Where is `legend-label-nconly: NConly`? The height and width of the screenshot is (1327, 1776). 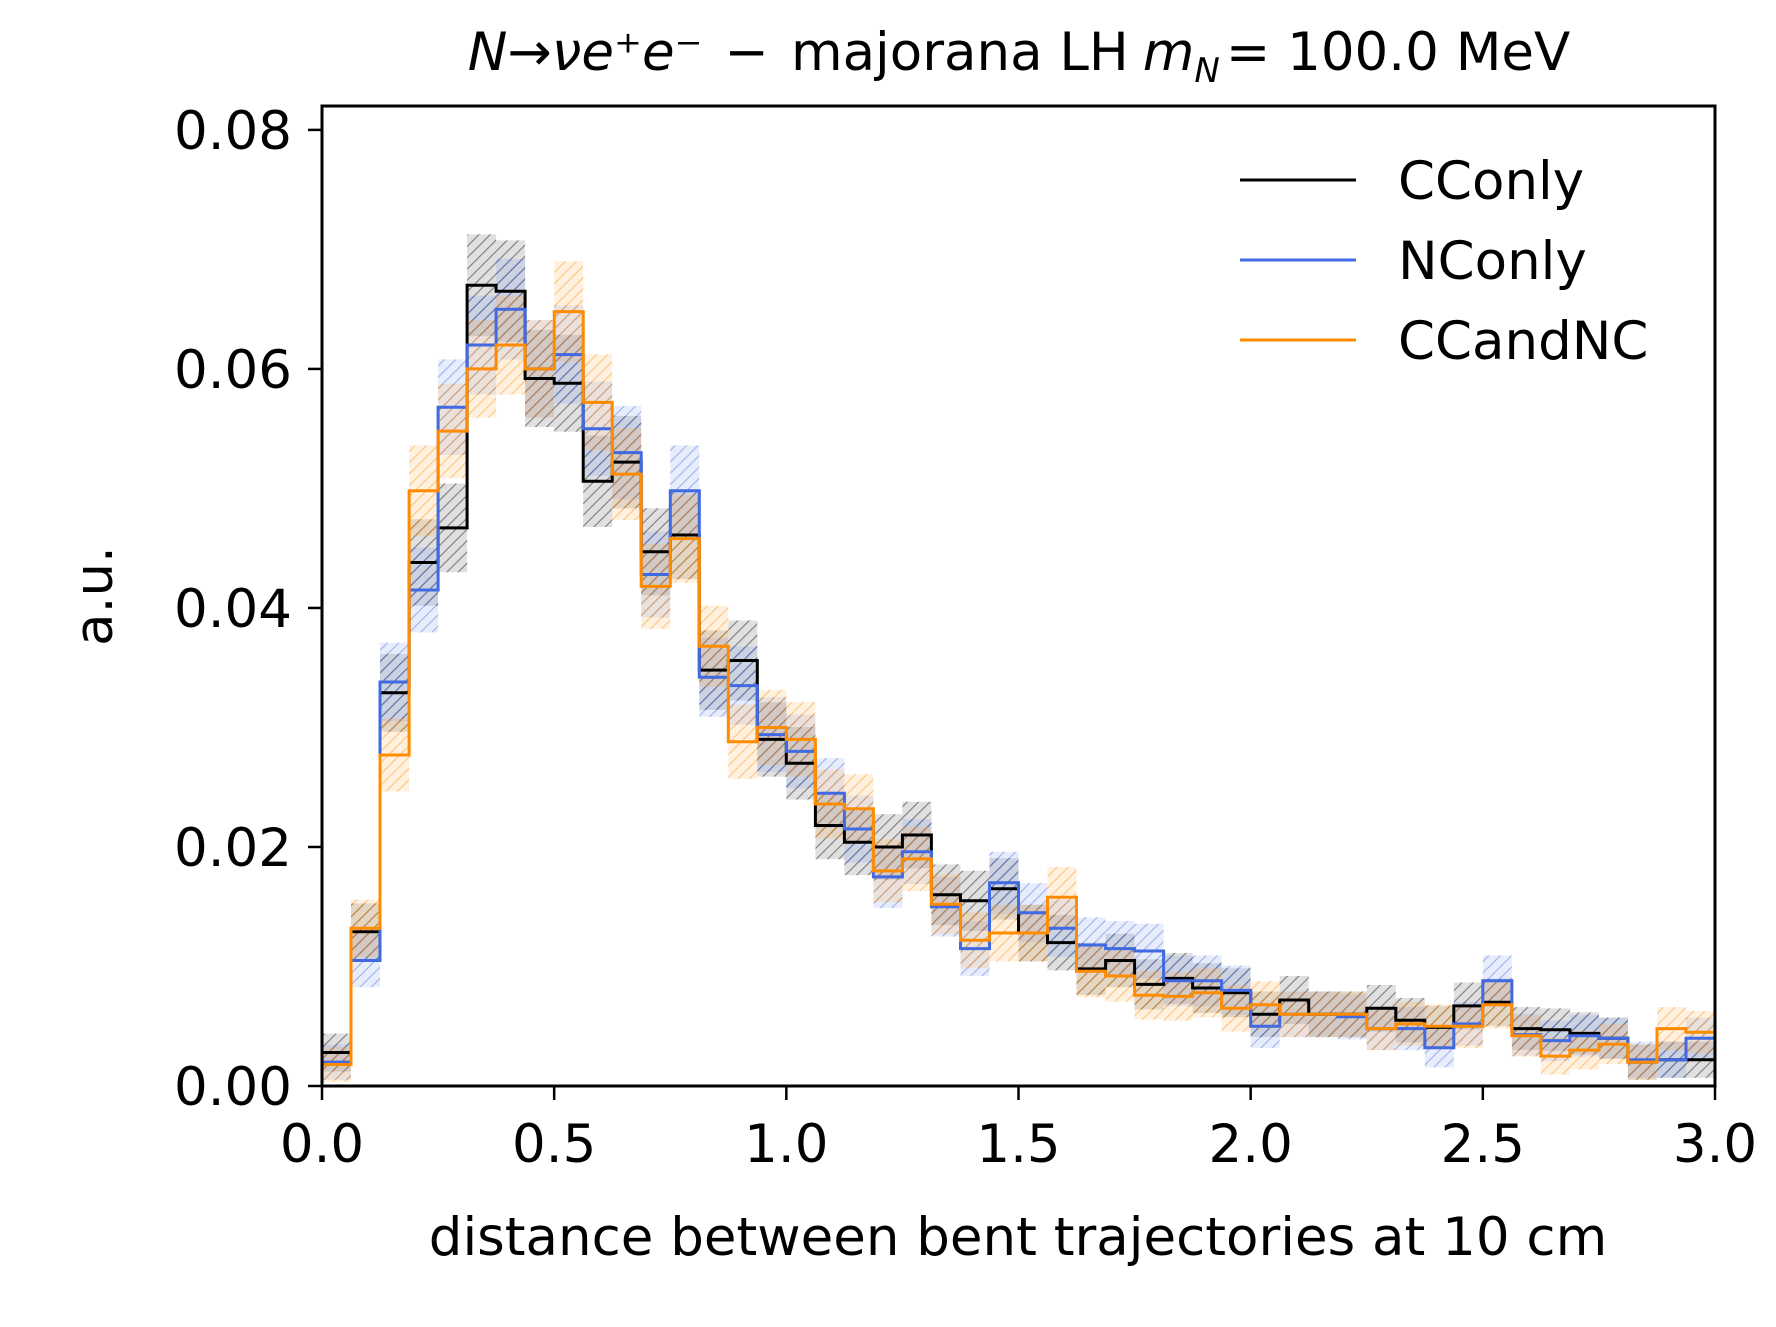
legend-label-nconly: NConly is located at coordinates (1492, 261).